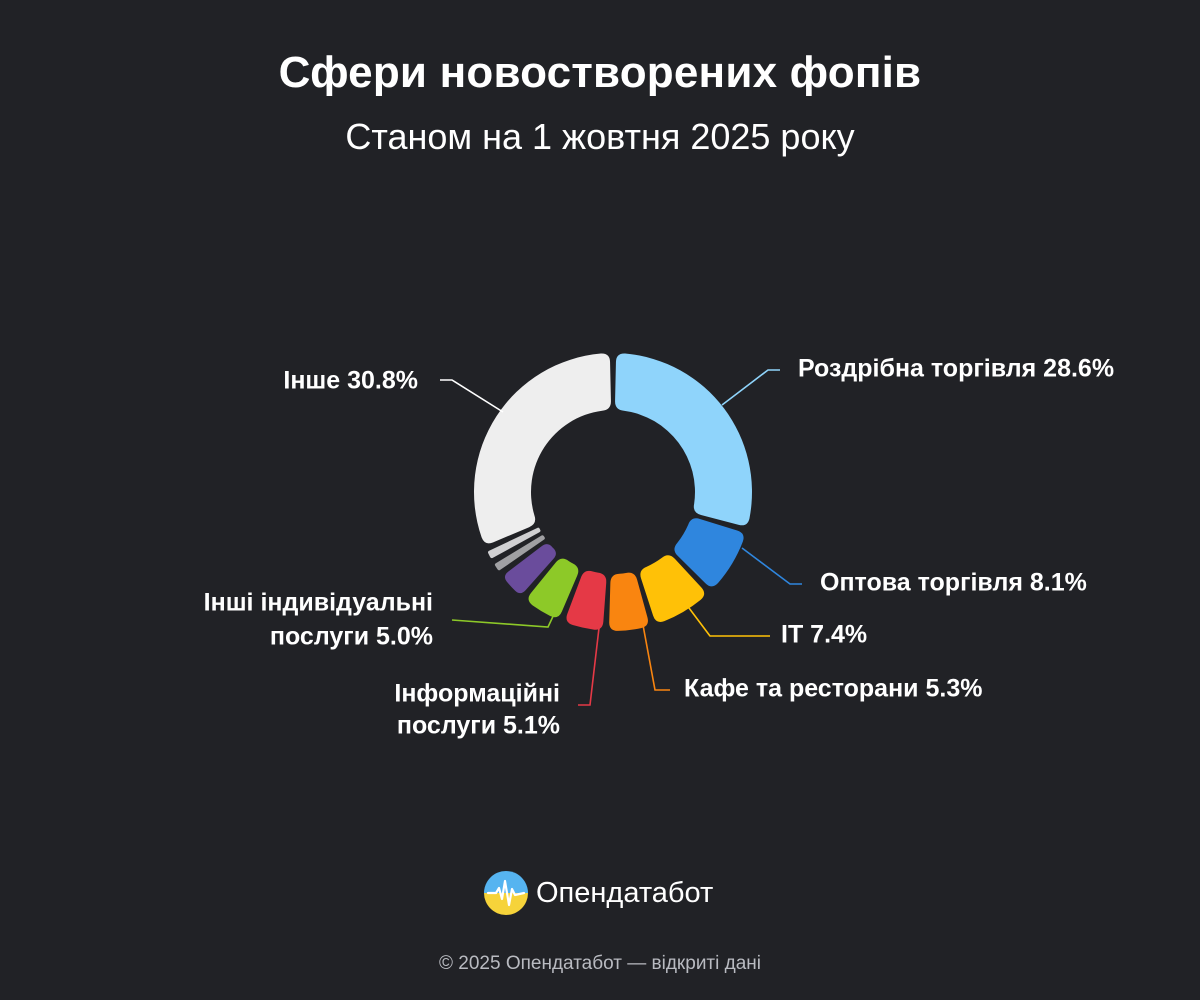 The height and width of the screenshot is (1000, 1200). Describe the element at coordinates (600, 136) in the screenshot. I see `chart-subtitle: Станом на 1 жовтня 2025 року` at that location.